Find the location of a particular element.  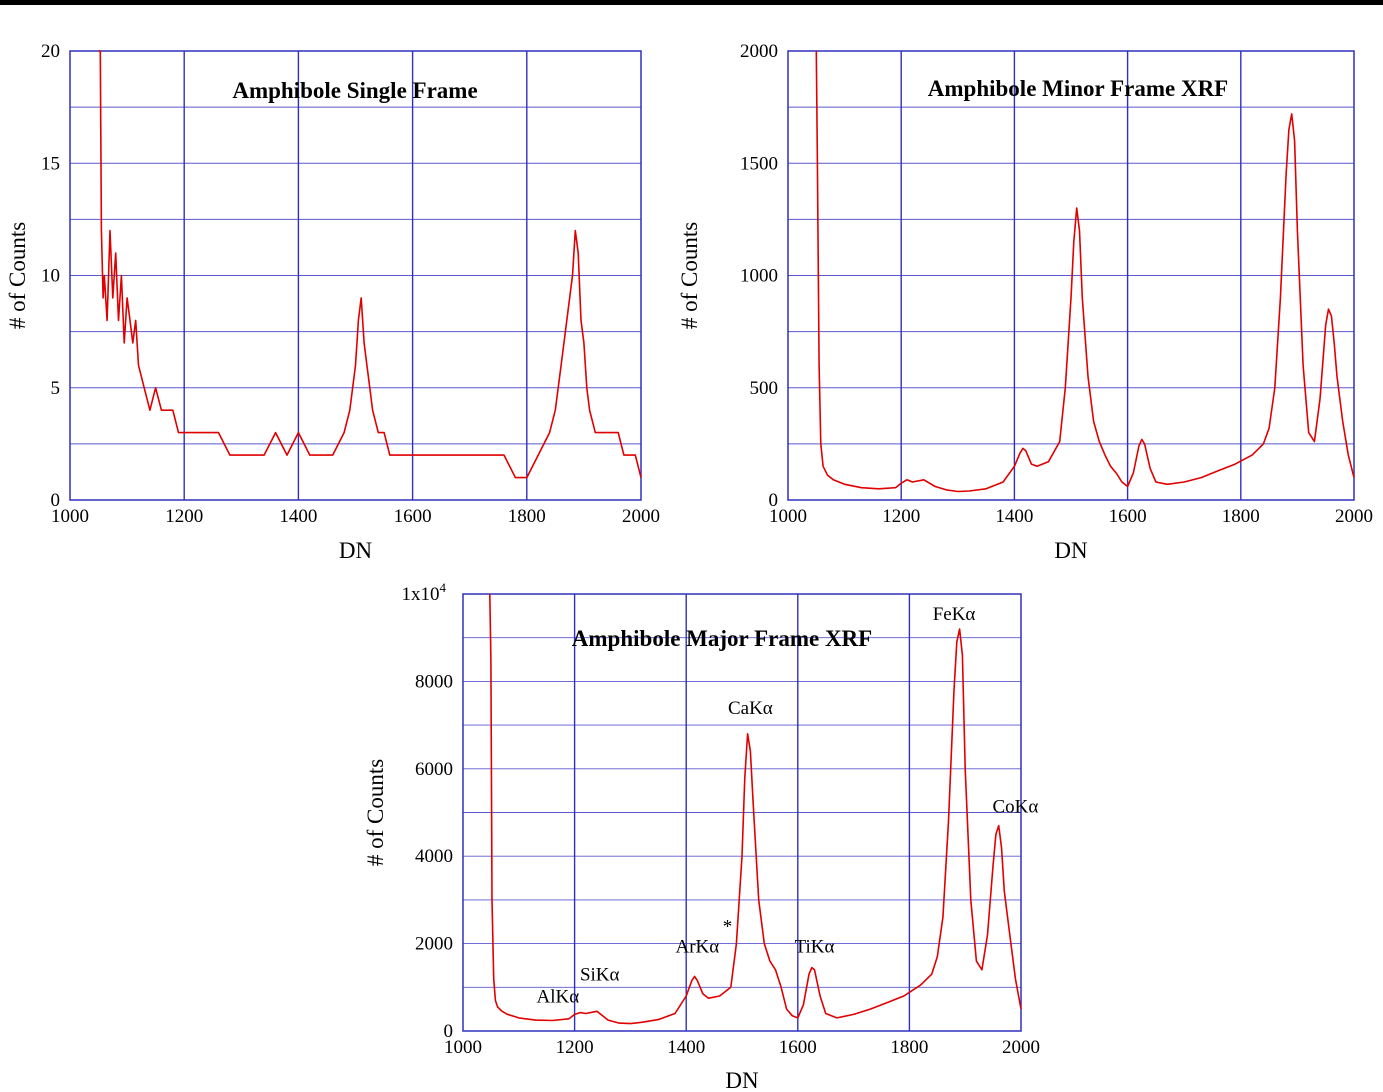

chart-title: Amphibole Minor Frame XRF is located at coordinates (1078, 88).